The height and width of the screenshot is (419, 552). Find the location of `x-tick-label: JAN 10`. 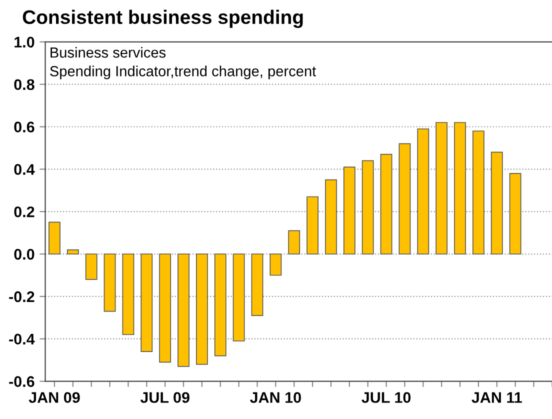

x-tick-label: JAN 10 is located at coordinates (275, 397).